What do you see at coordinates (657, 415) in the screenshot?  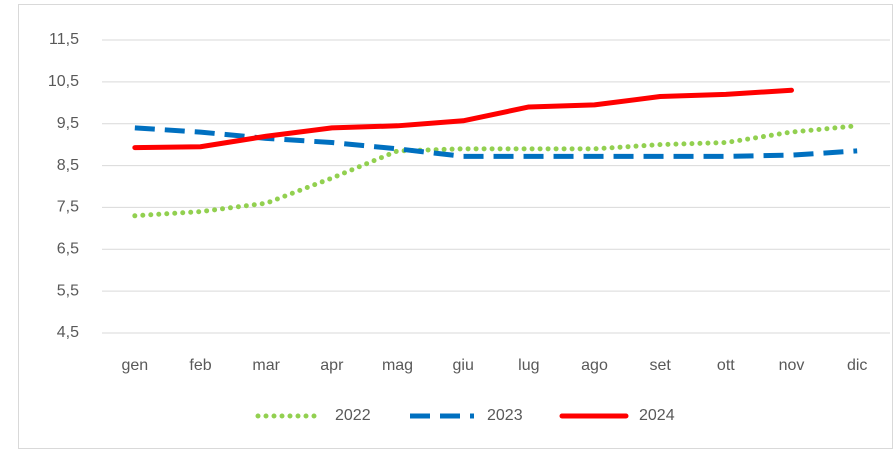 I see `legend-label: 2024` at bounding box center [657, 415].